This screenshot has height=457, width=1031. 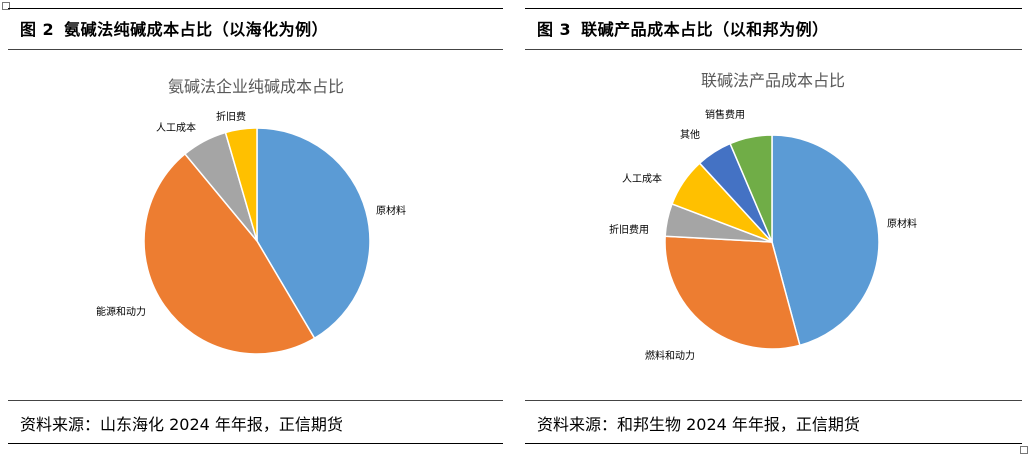 I want to click on figure-number: 2, so click(x=48, y=29).